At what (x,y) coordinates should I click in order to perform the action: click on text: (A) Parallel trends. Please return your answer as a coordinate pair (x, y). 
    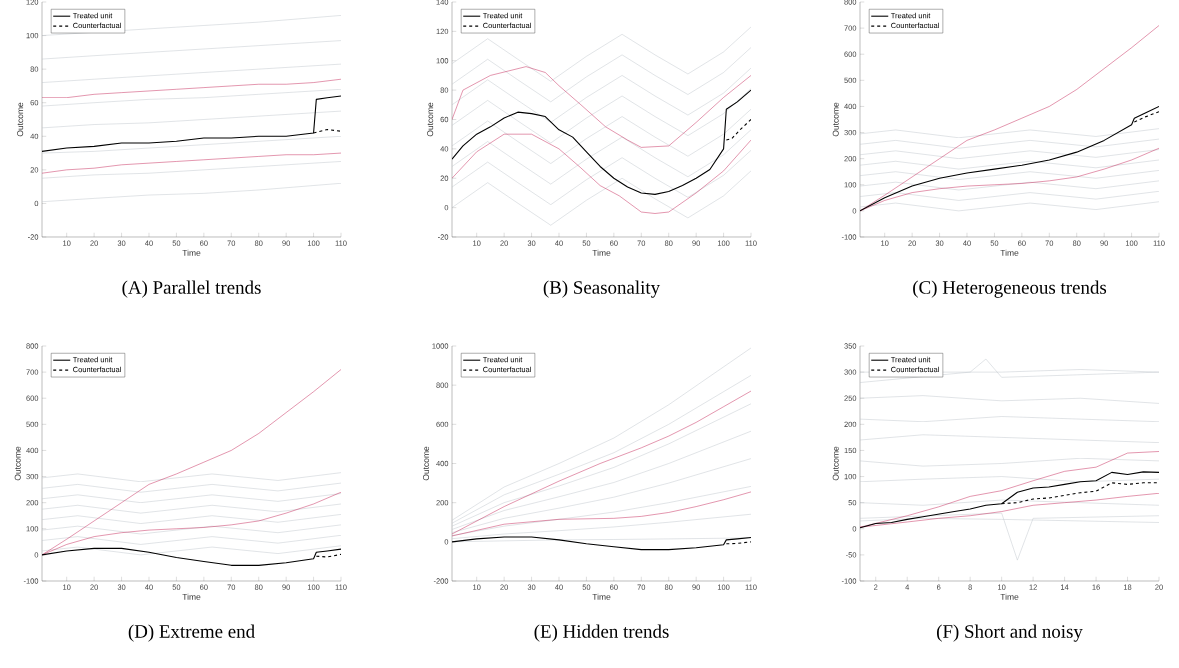
    Looking at the image, I should click on (191, 289).